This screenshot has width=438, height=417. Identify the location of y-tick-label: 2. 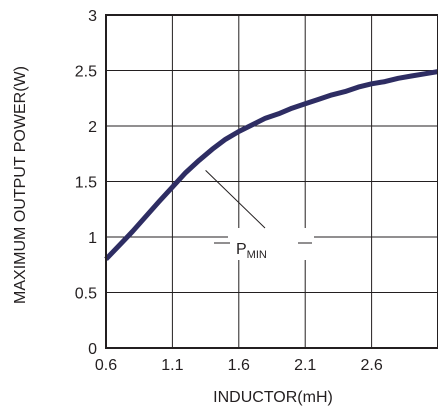
(92, 127).